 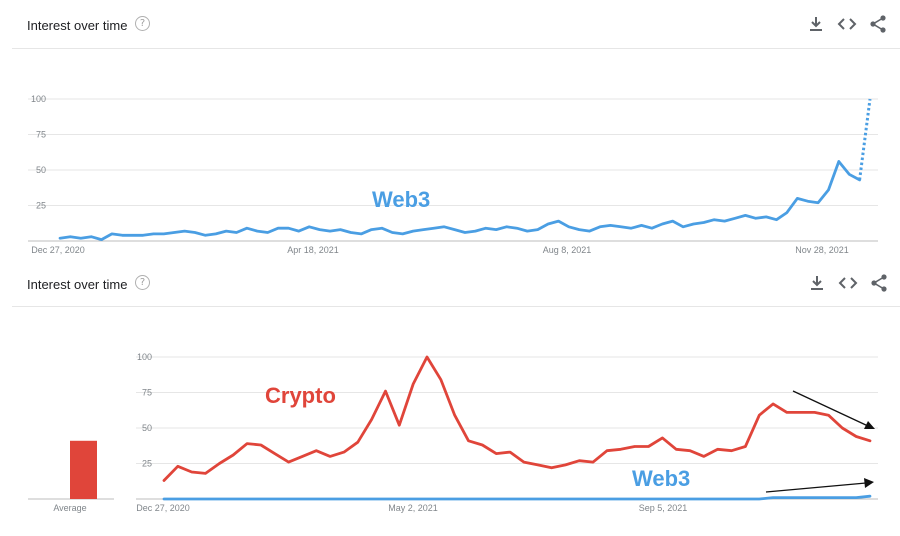 I want to click on chart-title-1: Interest over time, so click(x=77, y=25).